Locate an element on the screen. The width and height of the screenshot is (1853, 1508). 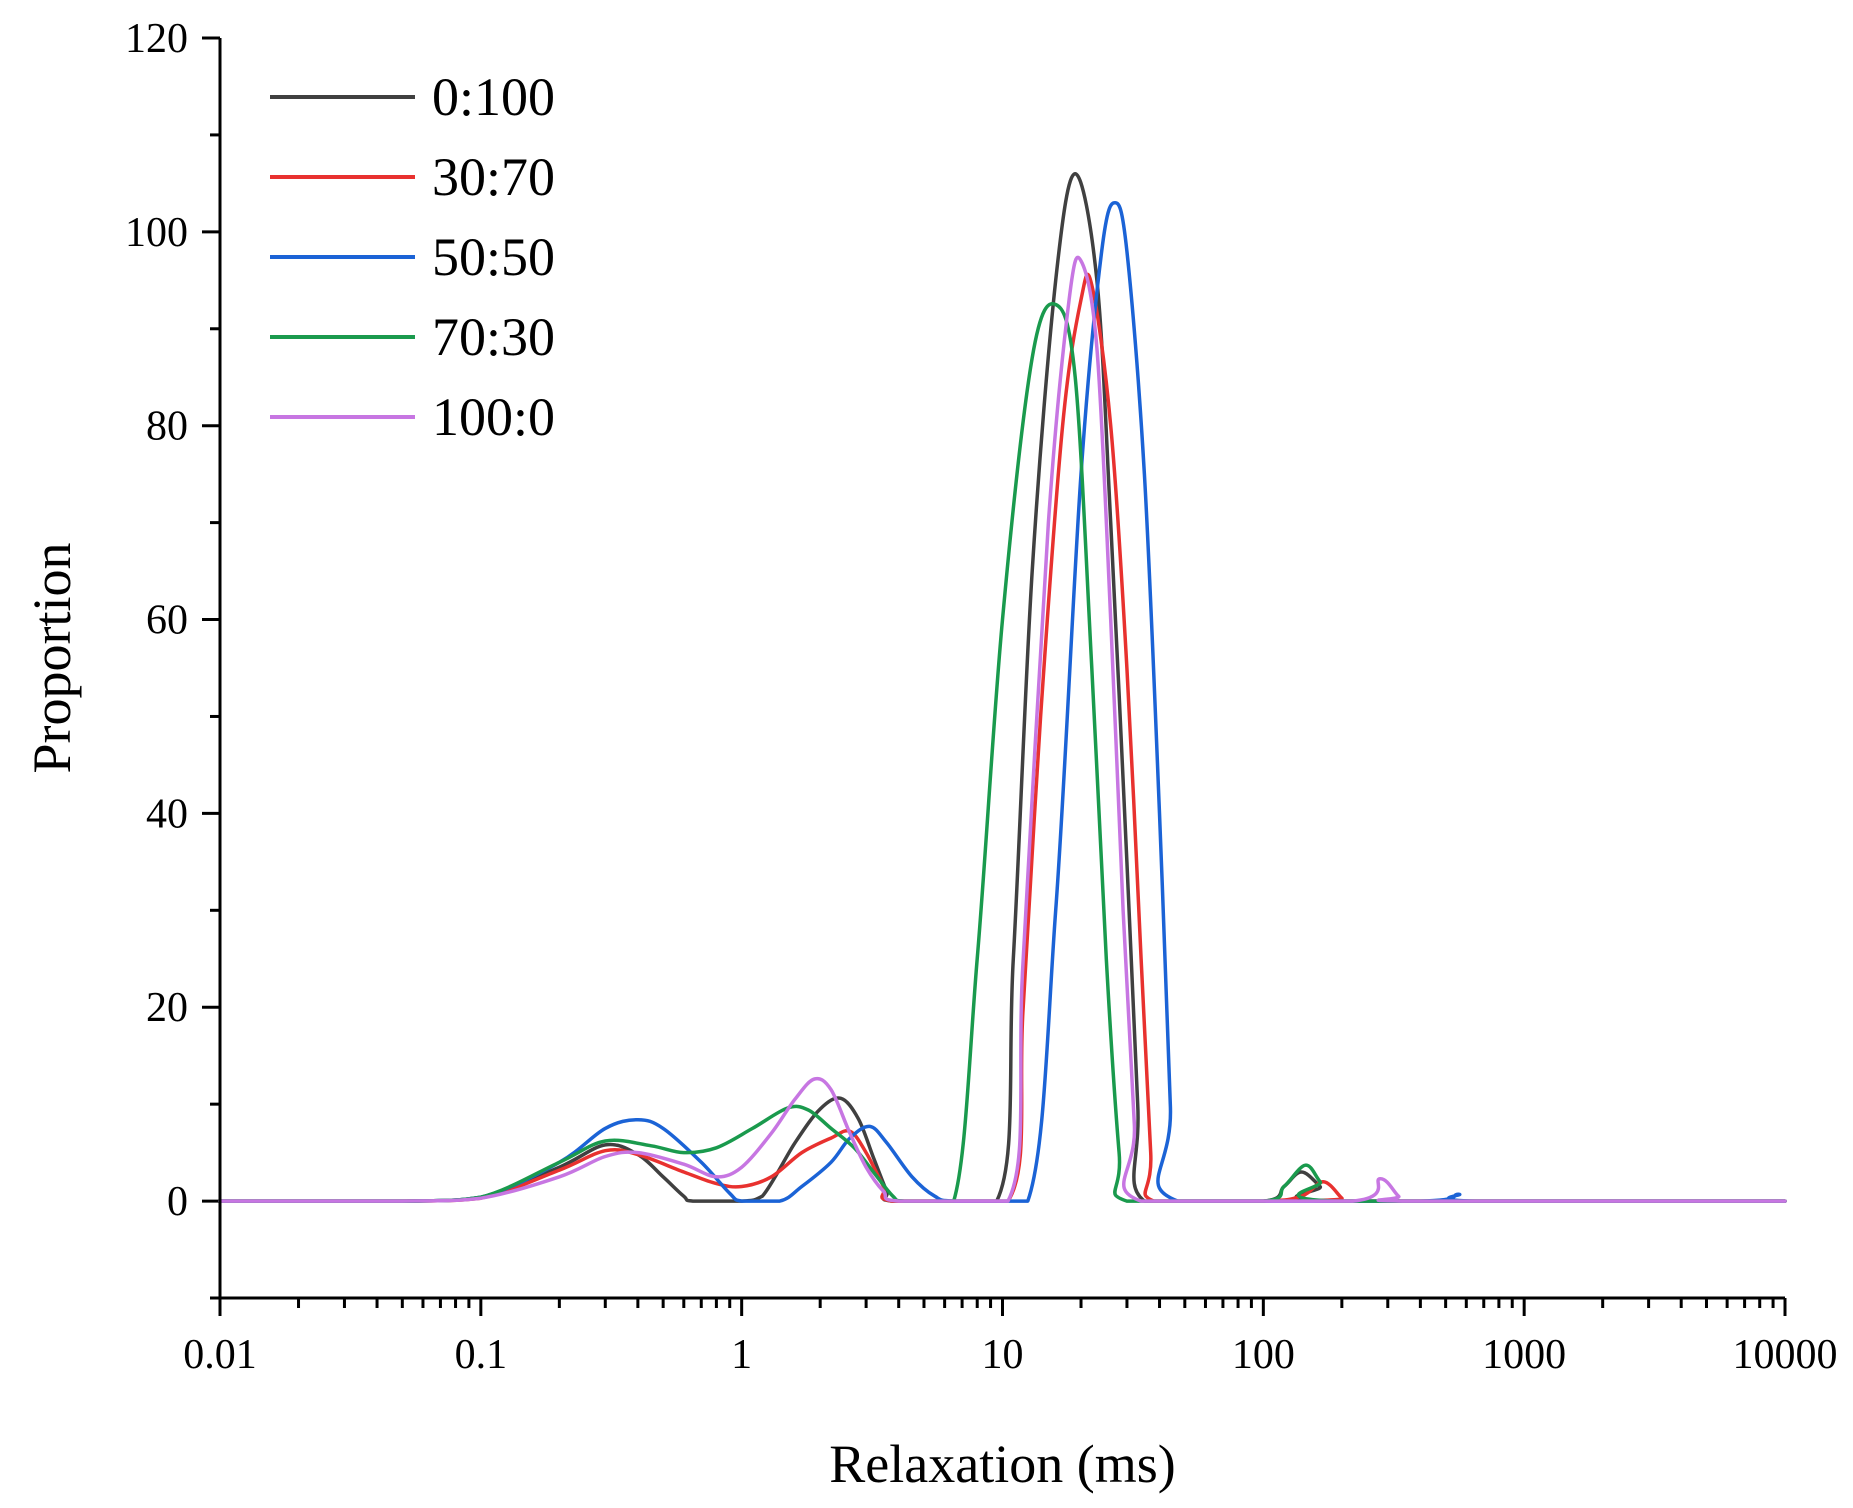
x-tick-label: 100 is located at coordinates (1263, 1355).